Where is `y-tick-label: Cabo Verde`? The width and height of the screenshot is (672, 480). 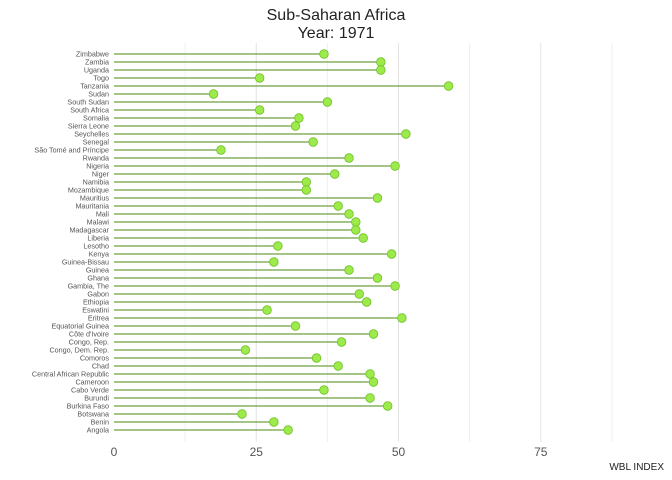
y-tick-label: Cabo Verde is located at coordinates (90, 390).